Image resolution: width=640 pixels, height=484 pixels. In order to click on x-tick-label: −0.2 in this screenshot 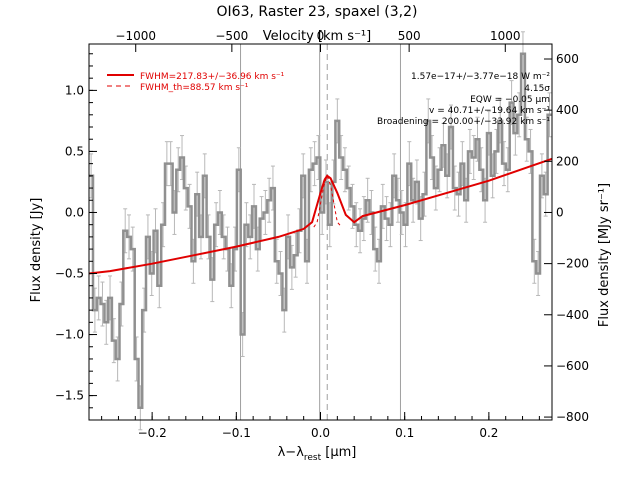, I will do `click(152, 433)`.